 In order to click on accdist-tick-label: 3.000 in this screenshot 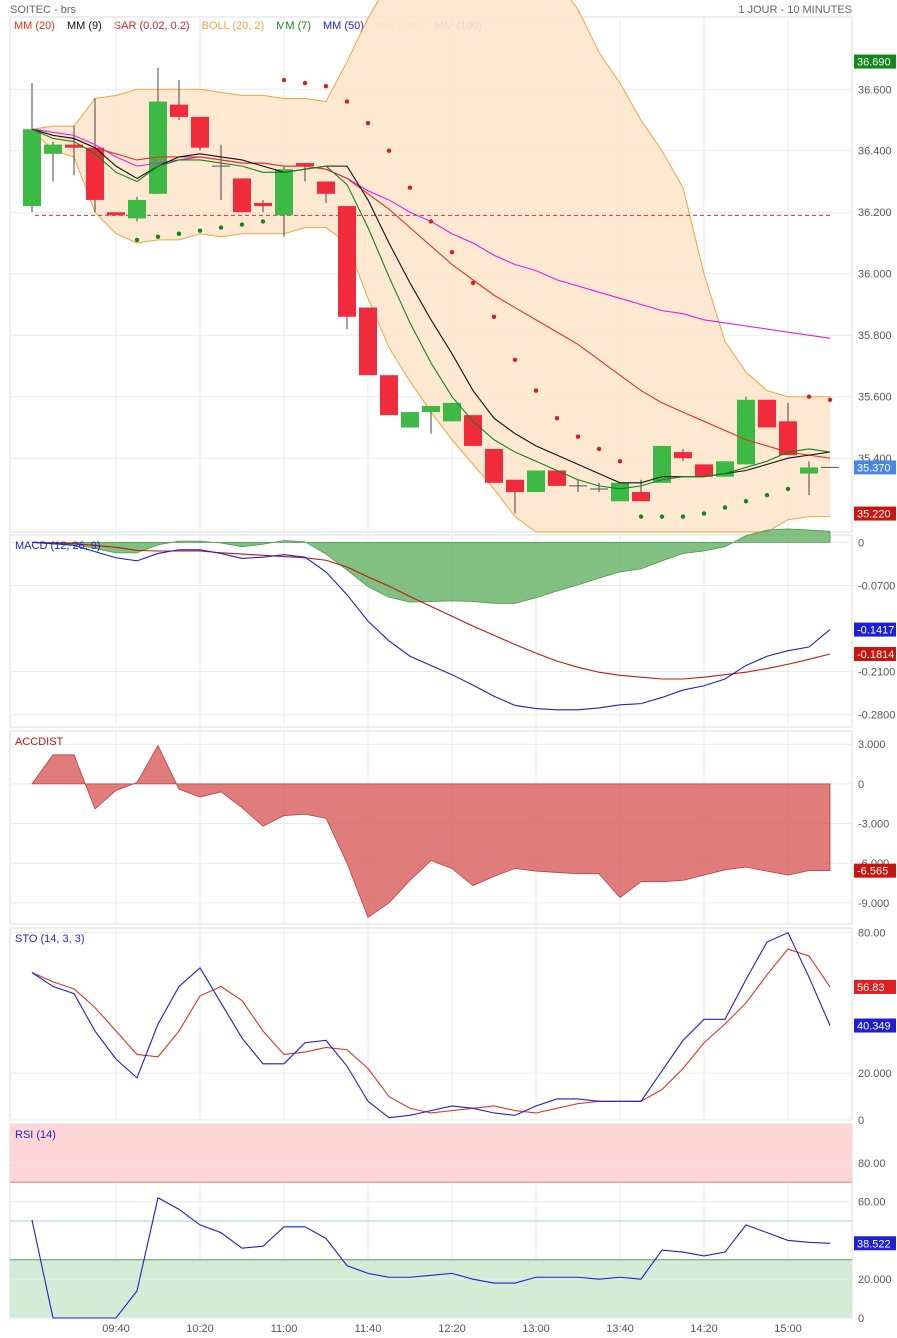, I will do `click(872, 745)`.